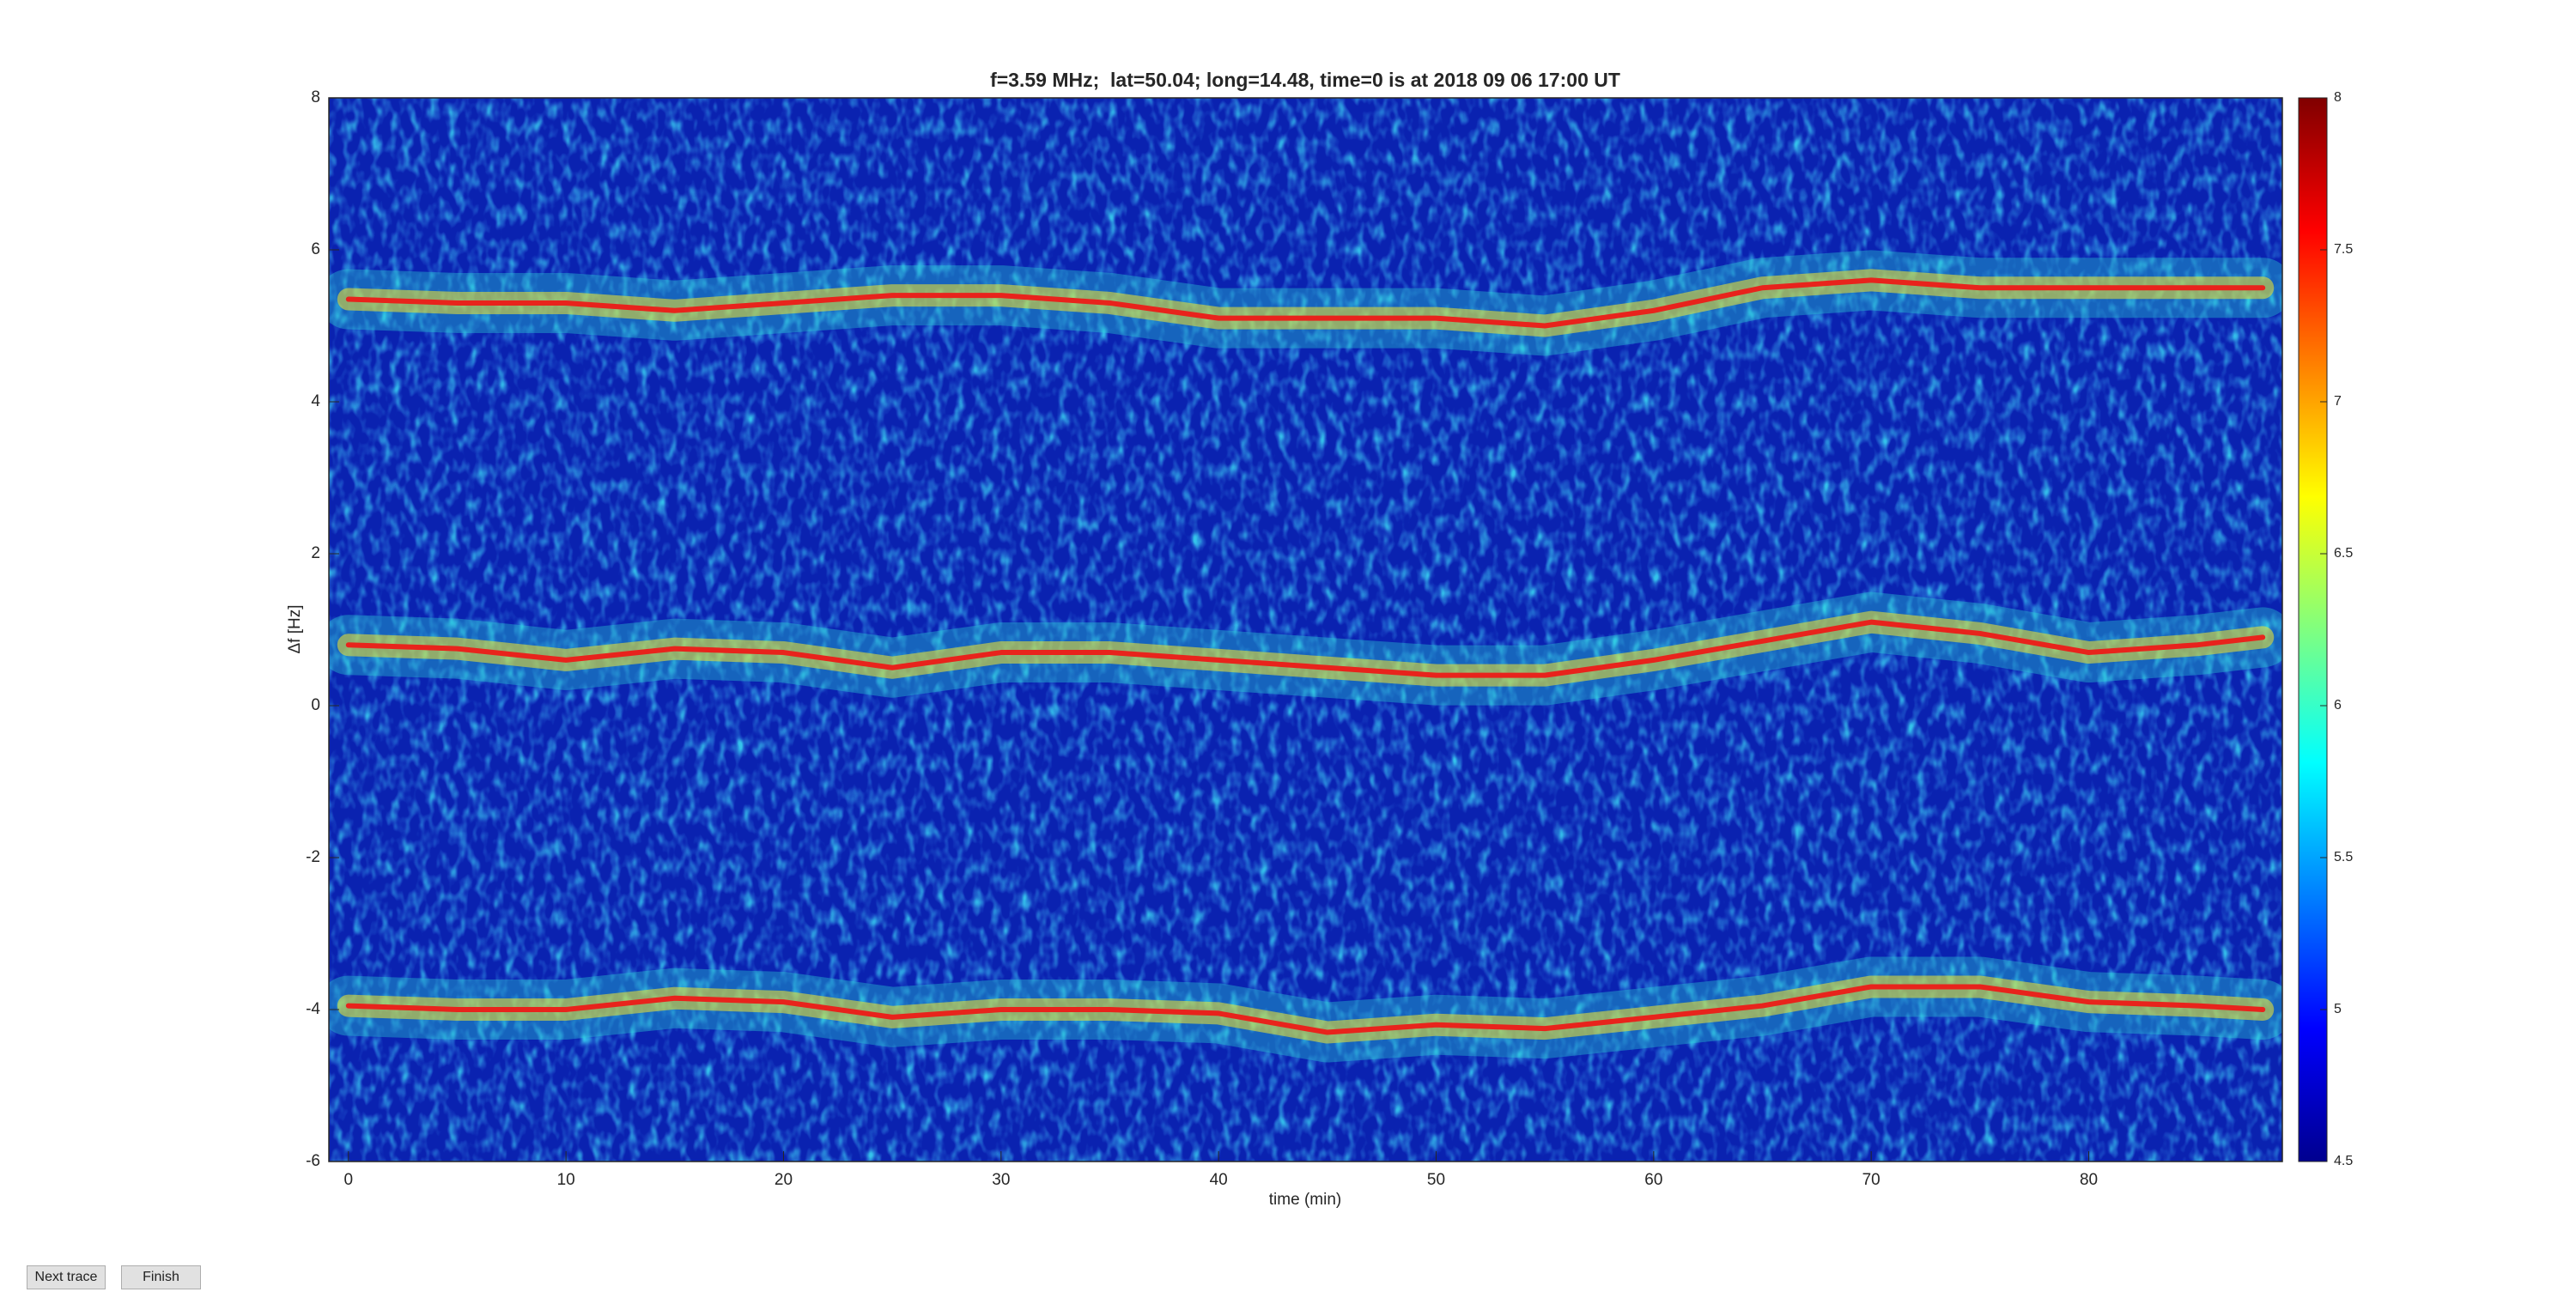  What do you see at coordinates (313, 1161) in the screenshot?
I see `y-tick-label: -6` at bounding box center [313, 1161].